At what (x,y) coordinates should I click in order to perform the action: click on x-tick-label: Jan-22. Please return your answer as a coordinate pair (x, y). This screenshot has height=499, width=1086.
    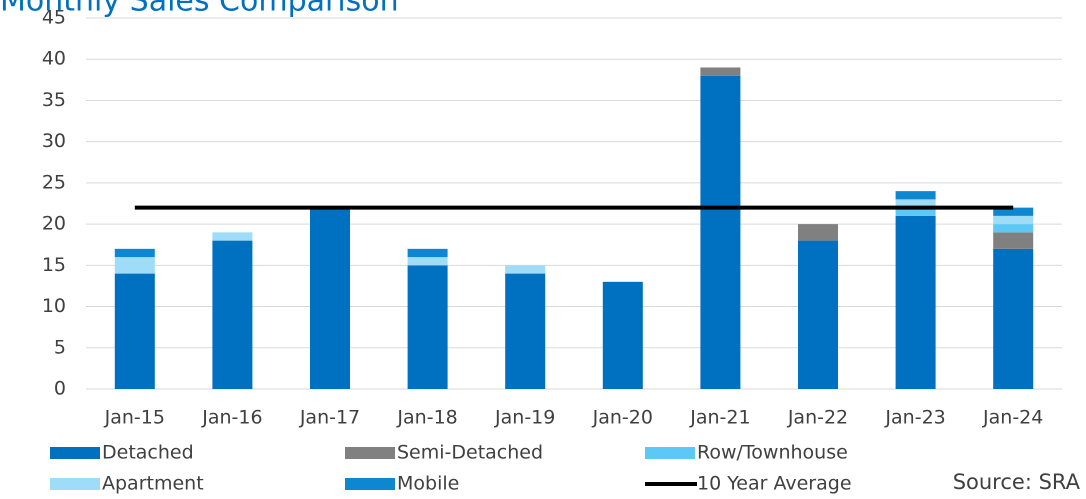
    Looking at the image, I should click on (817, 418).